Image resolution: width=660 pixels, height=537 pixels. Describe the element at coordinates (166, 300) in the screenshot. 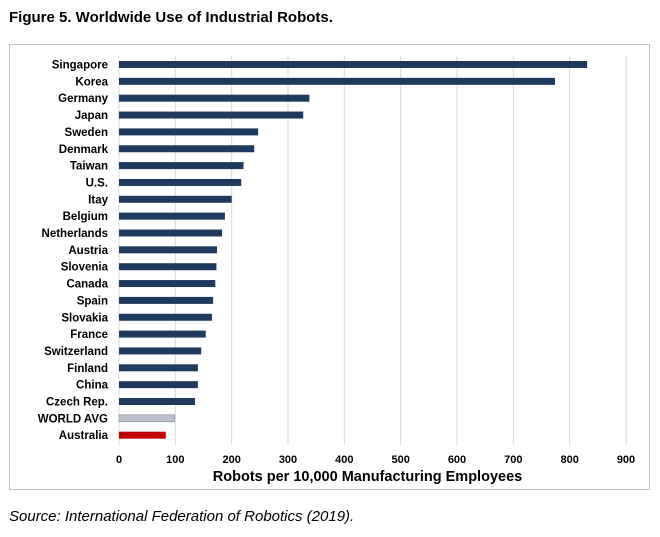

I see `bar-spain` at that location.